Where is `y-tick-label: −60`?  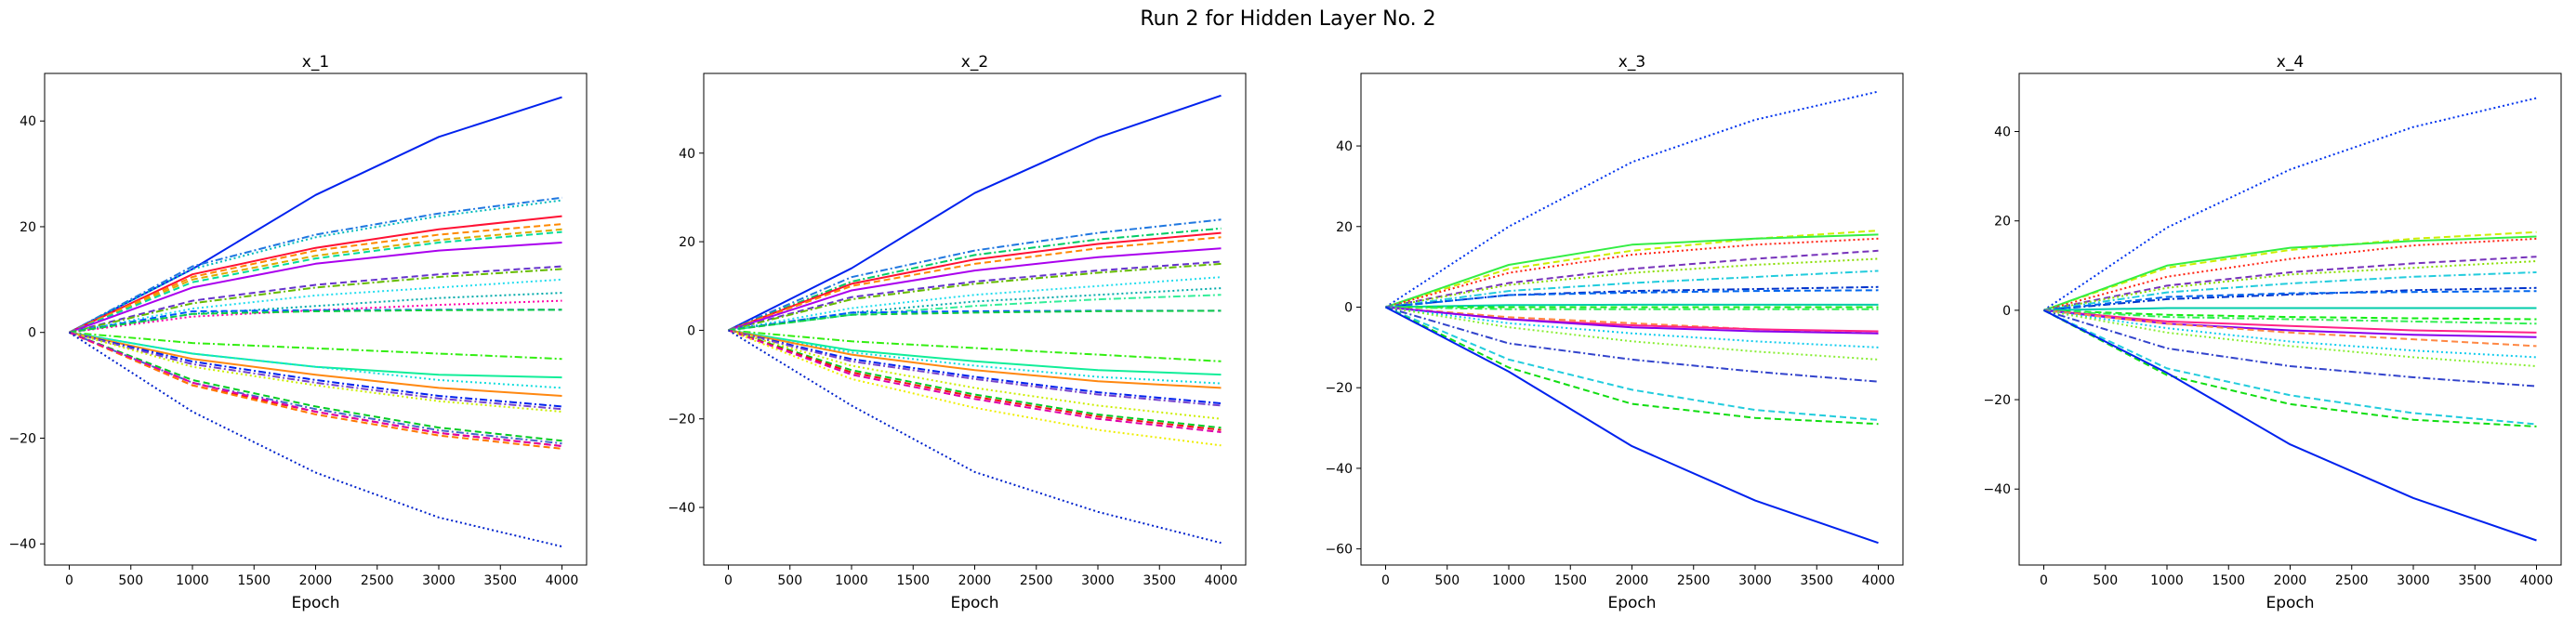
y-tick-label: −60 is located at coordinates (1339, 550).